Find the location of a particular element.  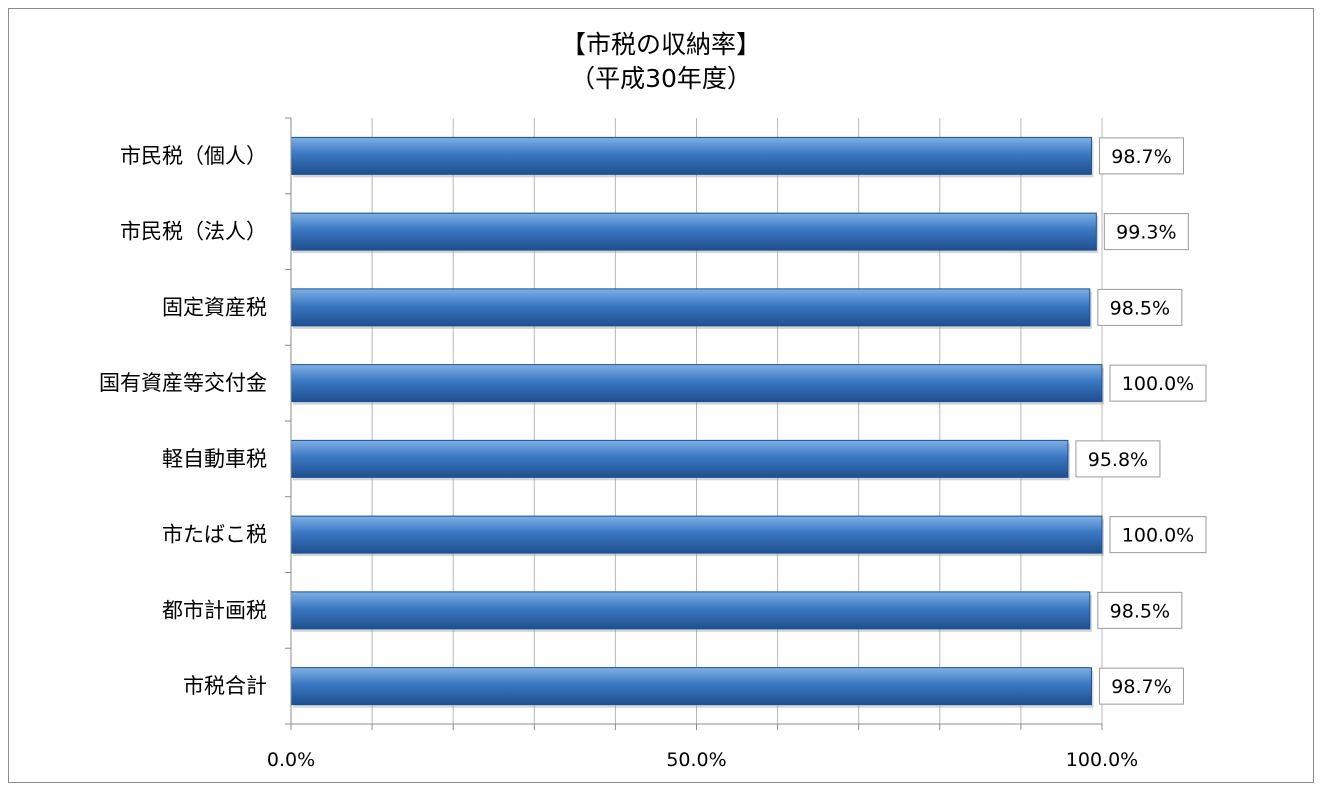

category-label: 市たばこ税 is located at coordinates (214, 535).